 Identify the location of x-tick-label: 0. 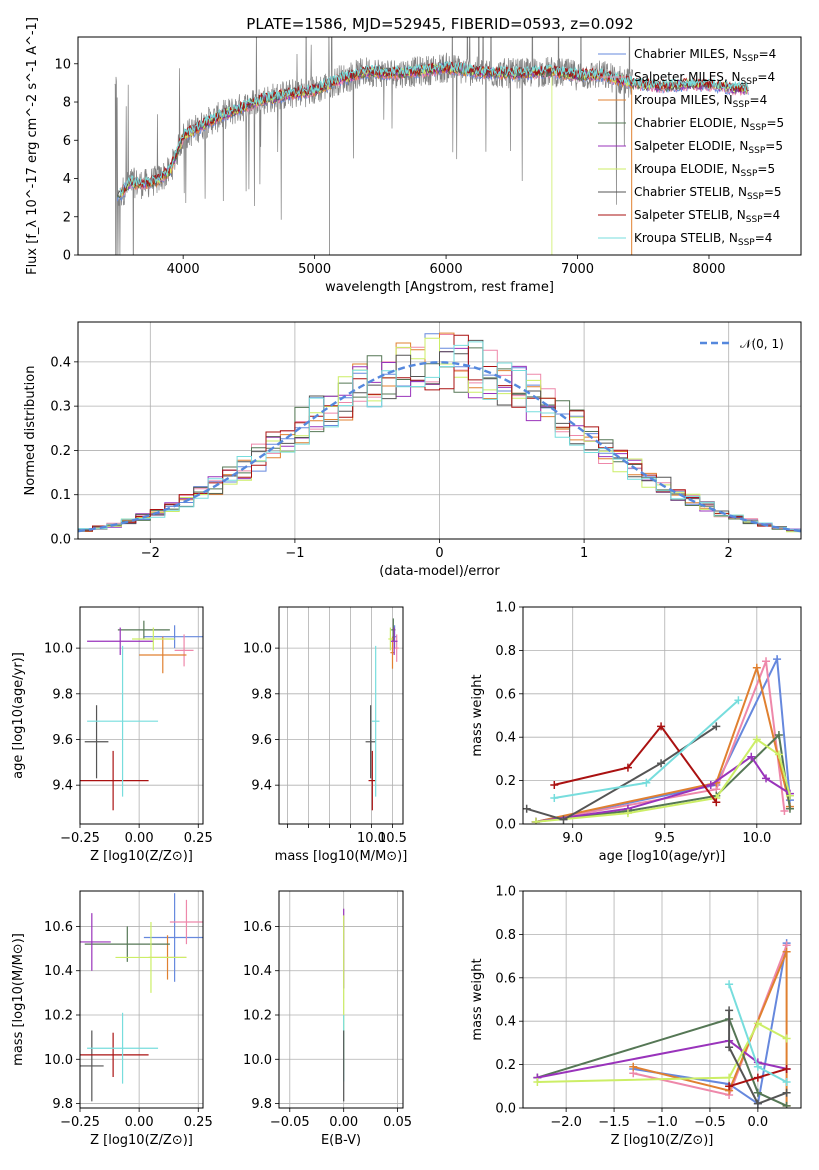
(439, 553).